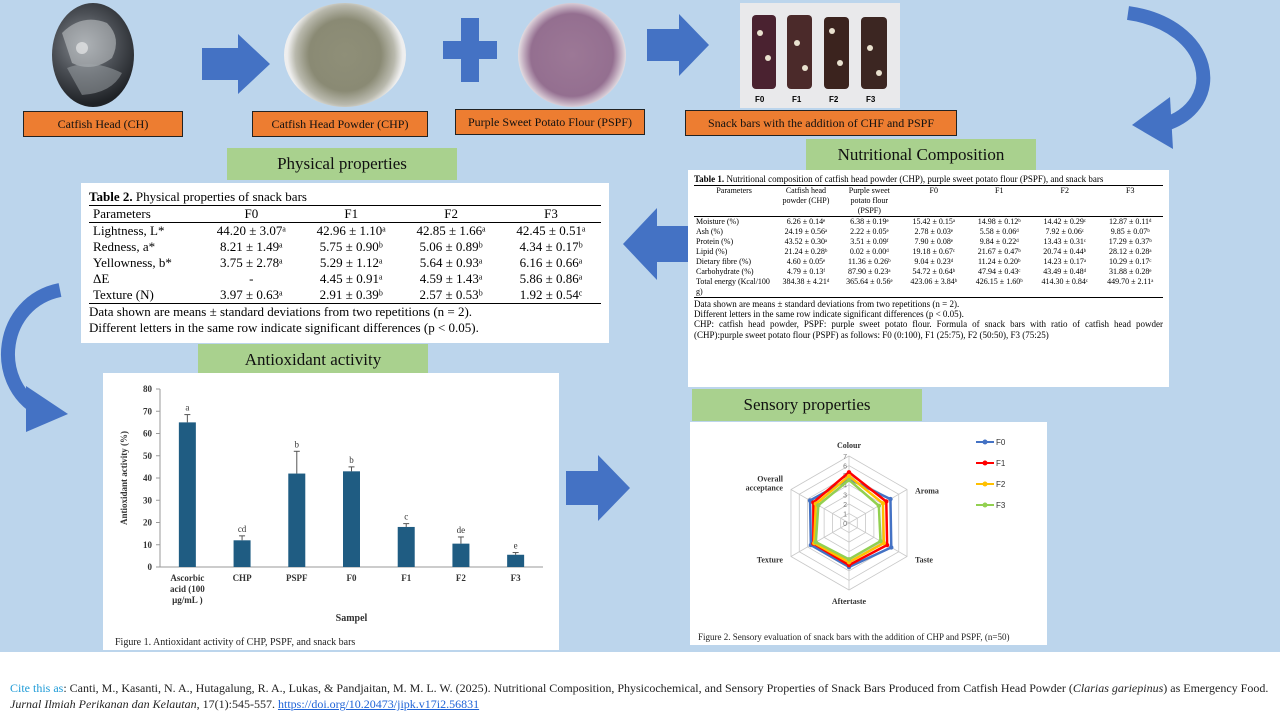  I want to click on table-cell: 365.64 ± 0.56ᵉ, so click(869, 281).